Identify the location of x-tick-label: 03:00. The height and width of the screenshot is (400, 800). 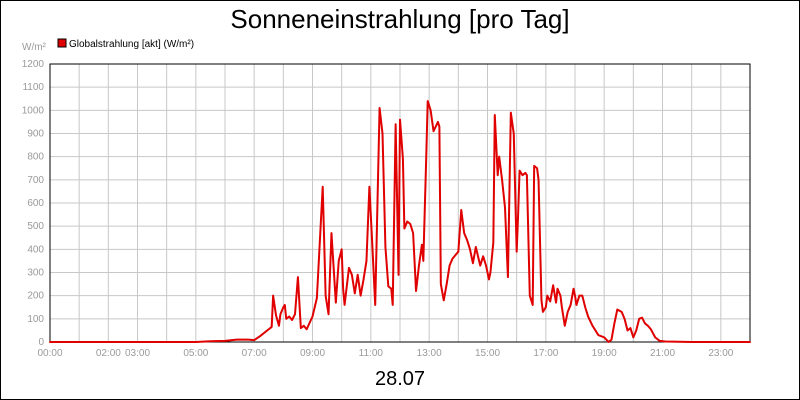
(137, 353).